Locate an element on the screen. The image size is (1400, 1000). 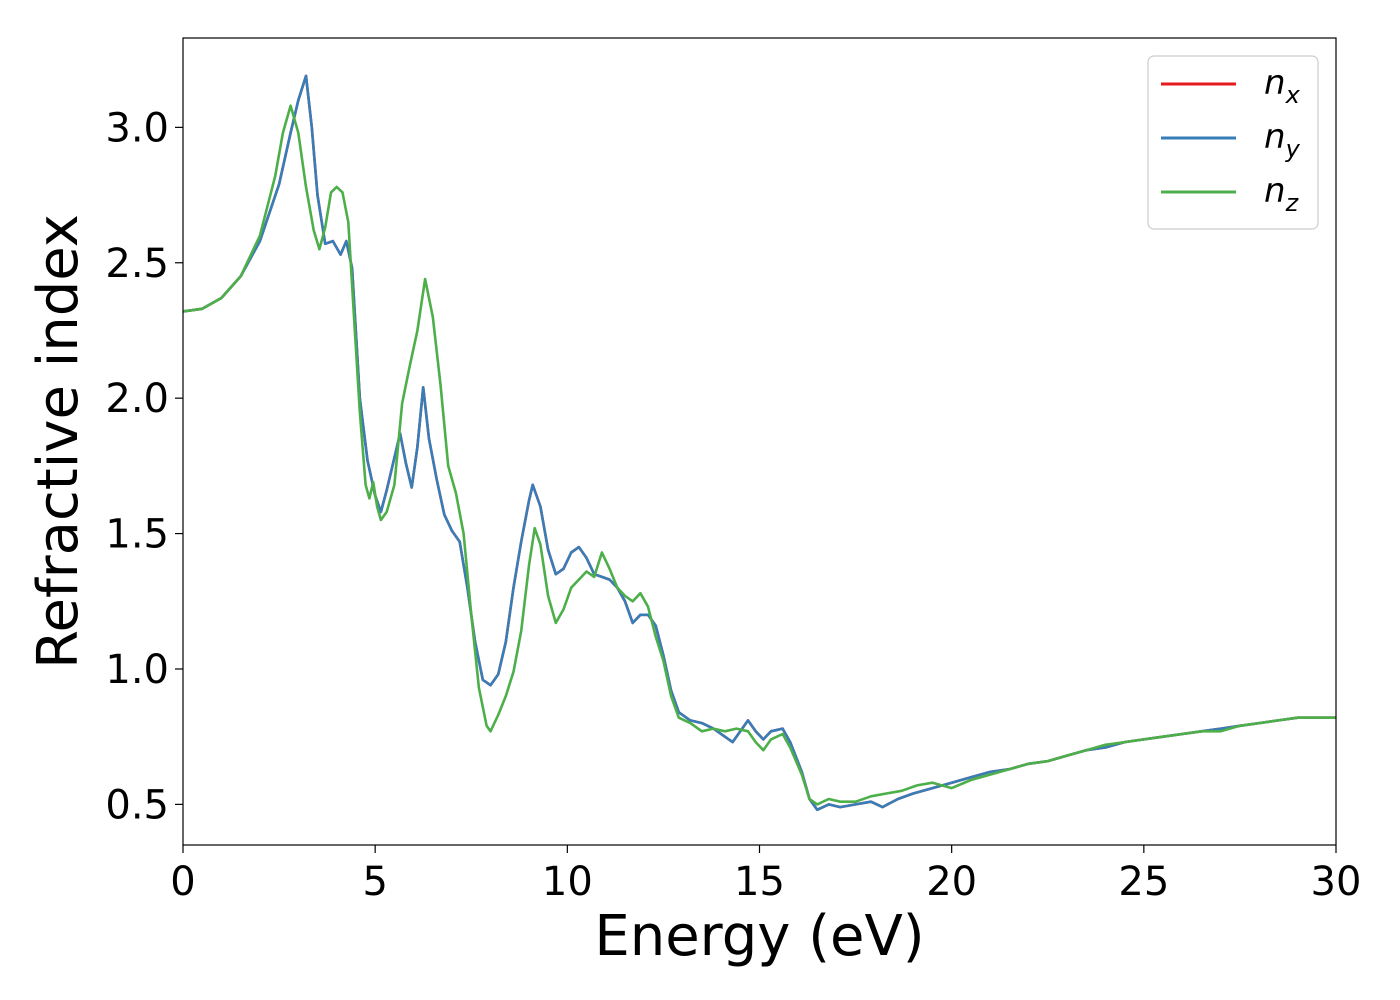
legend: nx ny nz is located at coordinates (1233, 142).